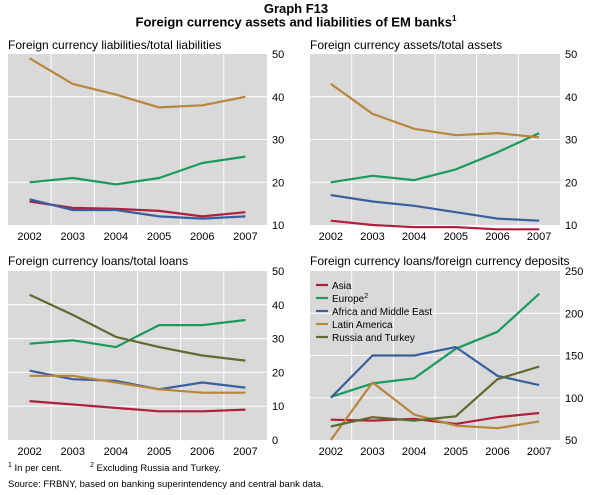  What do you see at coordinates (137, 83) in the screenshot?
I see `panel-1-series-latin-america` at bounding box center [137, 83].